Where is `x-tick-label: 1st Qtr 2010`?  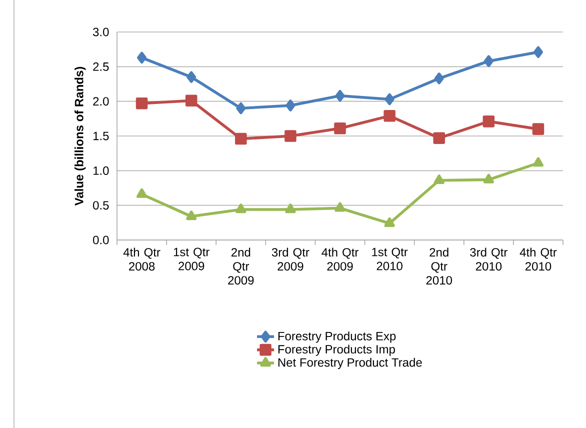
x-tick-label: 1st Qtr 2010 is located at coordinates (390, 259).